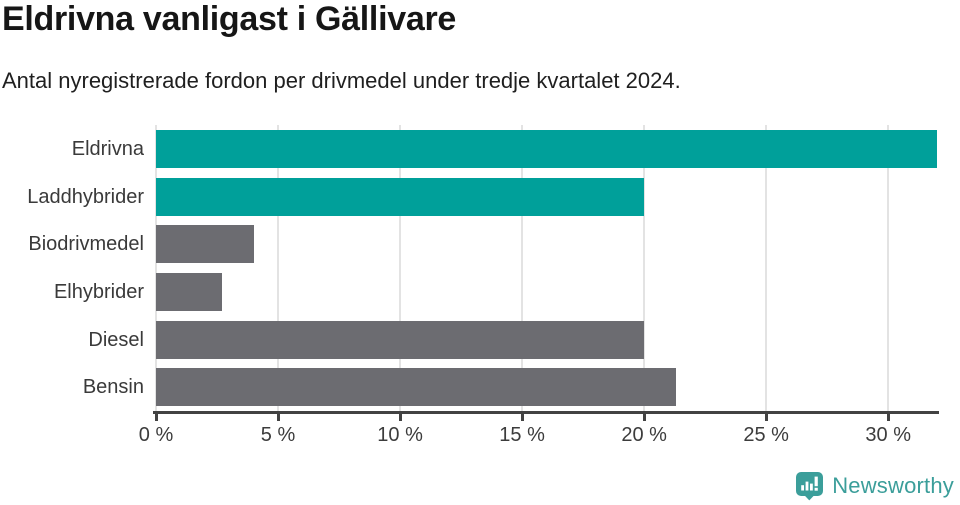 The width and height of the screenshot is (960, 505). I want to click on category-label-elhybrider: Elhybrider, so click(98, 291).